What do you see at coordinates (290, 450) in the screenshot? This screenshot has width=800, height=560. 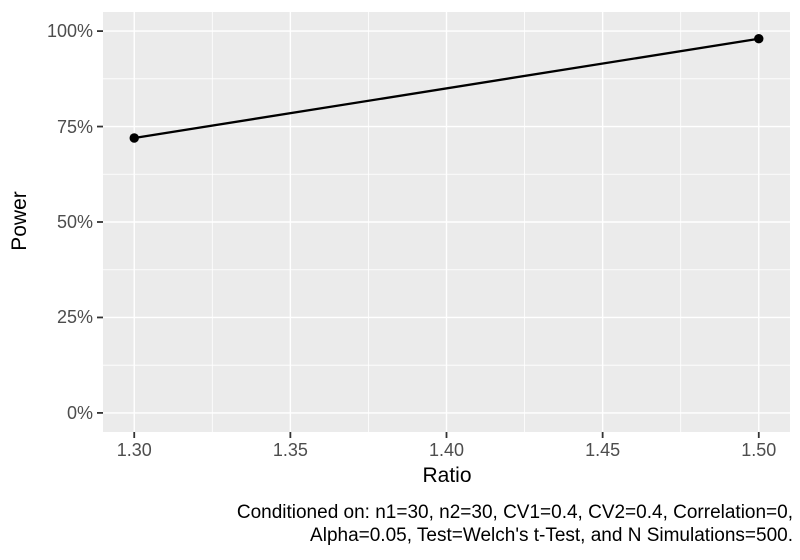 I see `x-tick-label: 1.35` at bounding box center [290, 450].